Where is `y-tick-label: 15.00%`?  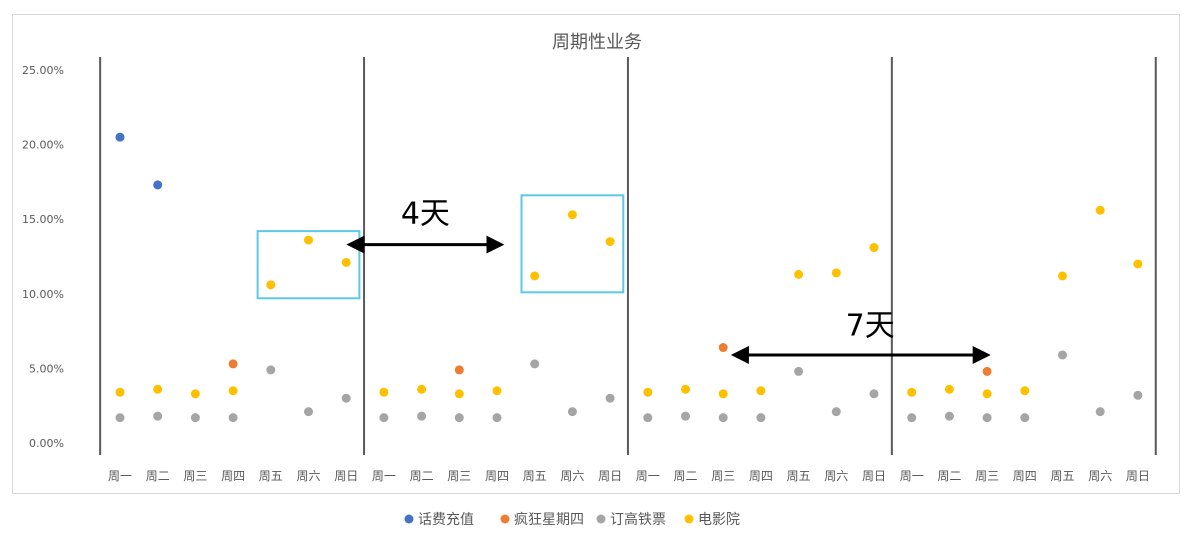
y-tick-label: 15.00% is located at coordinates (43, 219).